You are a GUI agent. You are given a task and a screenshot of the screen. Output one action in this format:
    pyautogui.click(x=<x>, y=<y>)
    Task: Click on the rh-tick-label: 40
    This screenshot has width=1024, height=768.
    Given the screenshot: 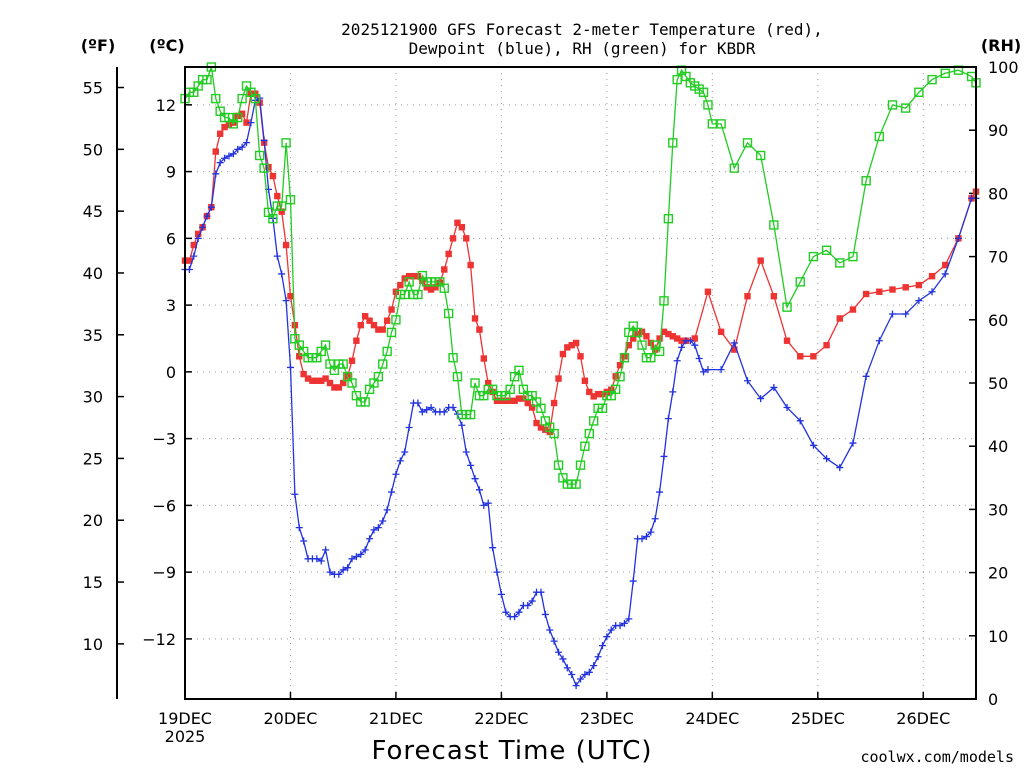 What is the action you would take?
    pyautogui.click(x=998, y=446)
    